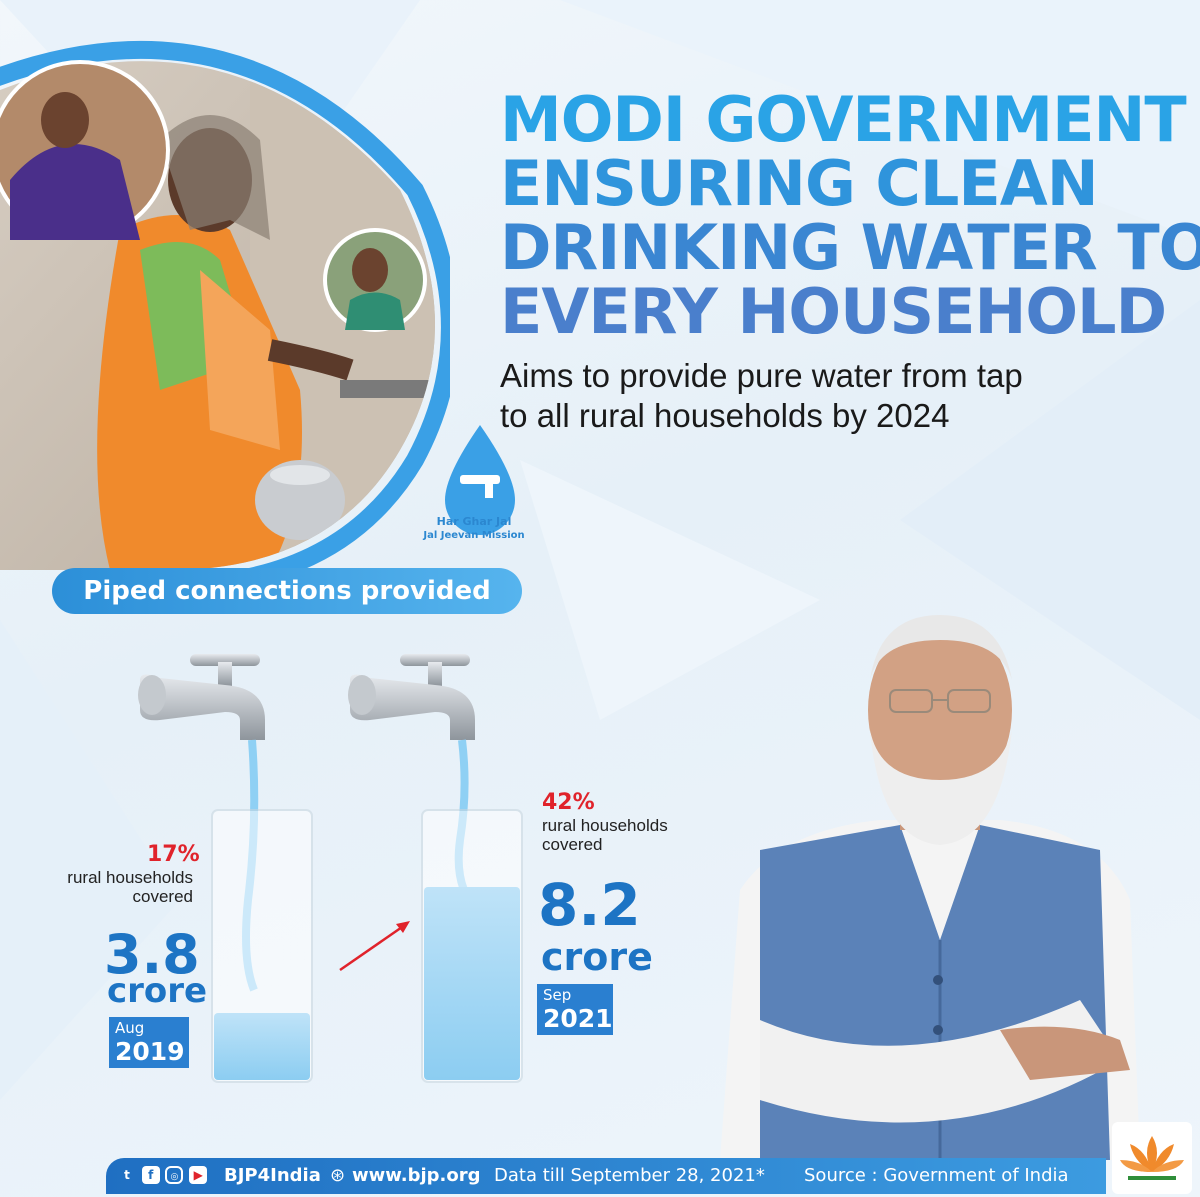 This screenshot has height=1197, width=1200. What do you see at coordinates (150, 1051) in the screenshot?
I see `stat-year: 2019` at bounding box center [150, 1051].